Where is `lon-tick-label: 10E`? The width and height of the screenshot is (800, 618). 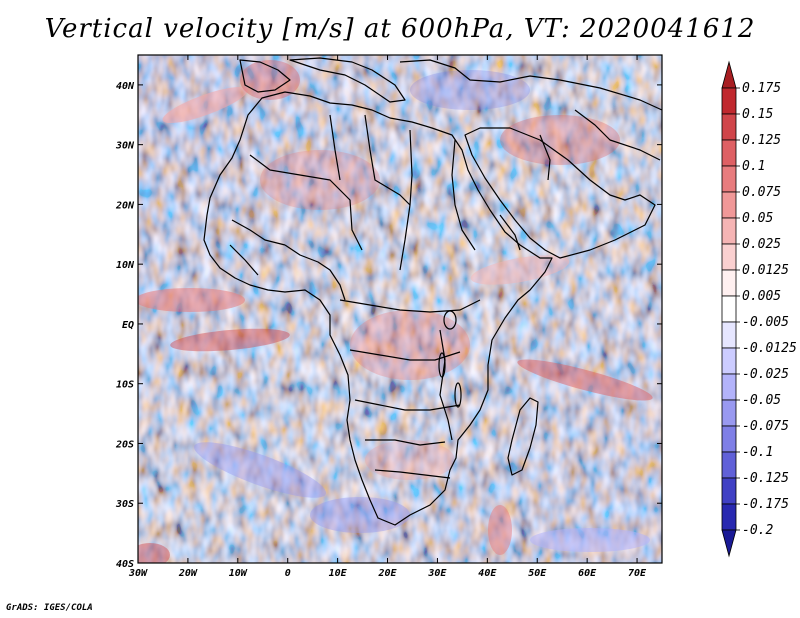
lon-tick-label: 10E is located at coordinates (338, 573).